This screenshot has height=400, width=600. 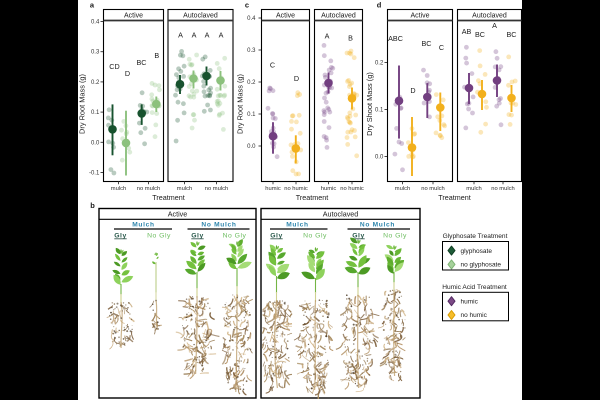 What do you see at coordinates (369, 104) in the screenshot?
I see `svg-text: Dry Shoot Mass (g)` at bounding box center [369, 104].